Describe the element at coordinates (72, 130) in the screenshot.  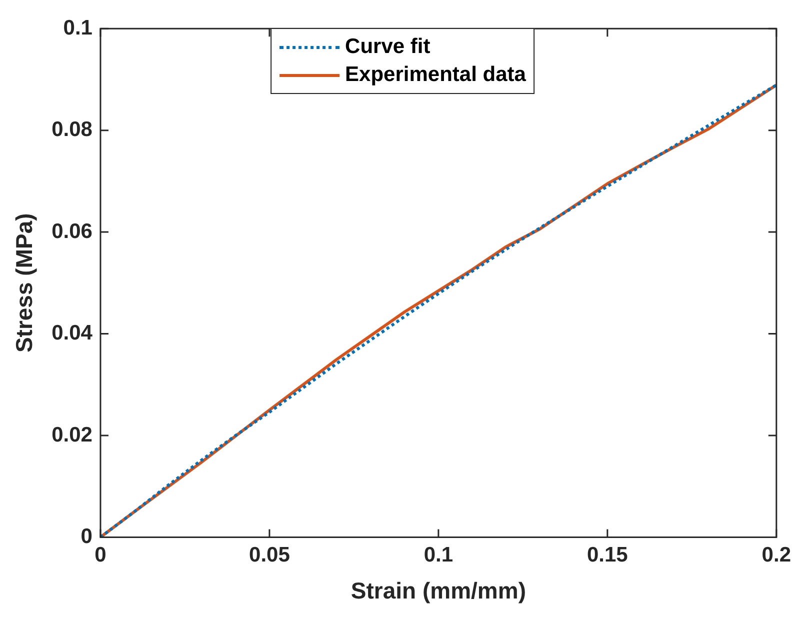
I see `y-tick-label: 0.08` at that location.